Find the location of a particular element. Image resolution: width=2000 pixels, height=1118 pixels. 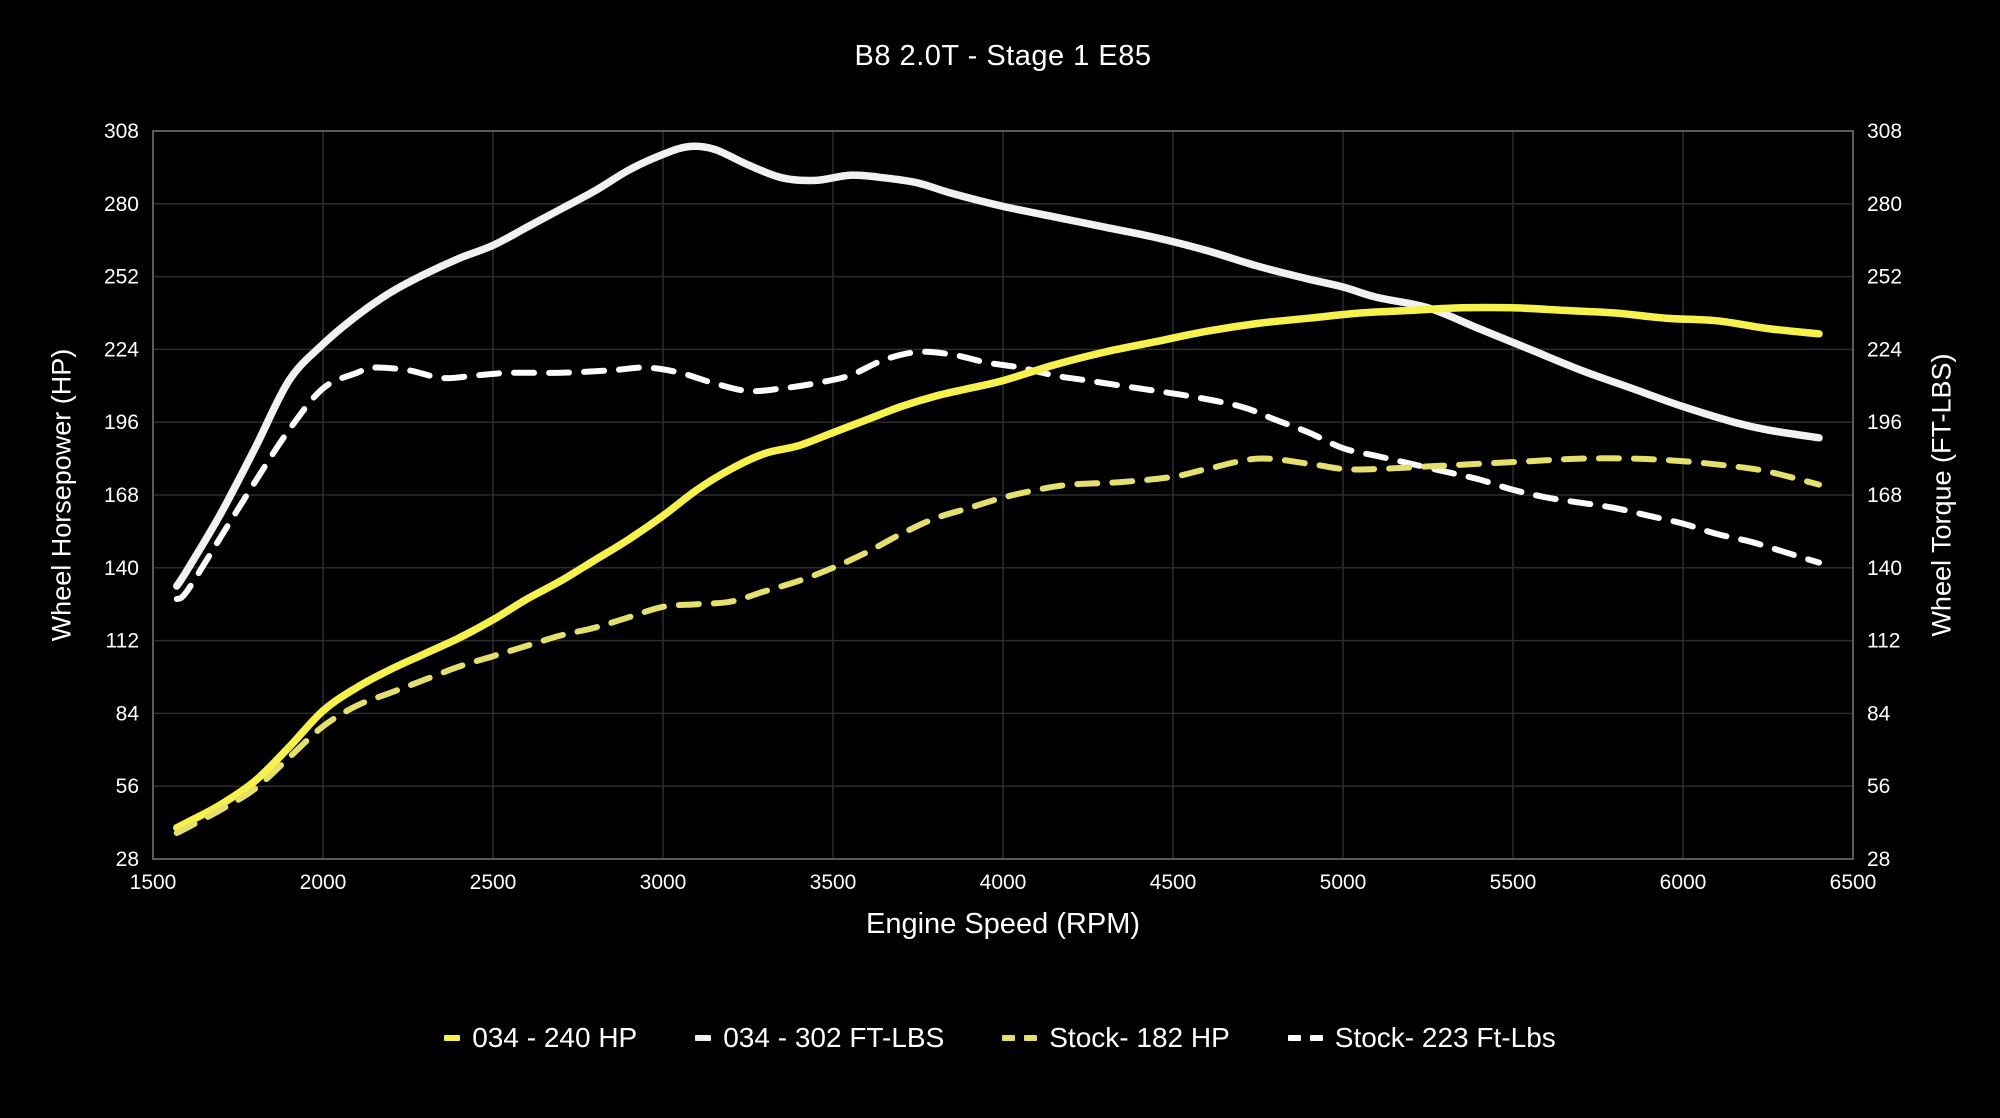

y-tick-label-right: 140 is located at coordinates (1884, 568).